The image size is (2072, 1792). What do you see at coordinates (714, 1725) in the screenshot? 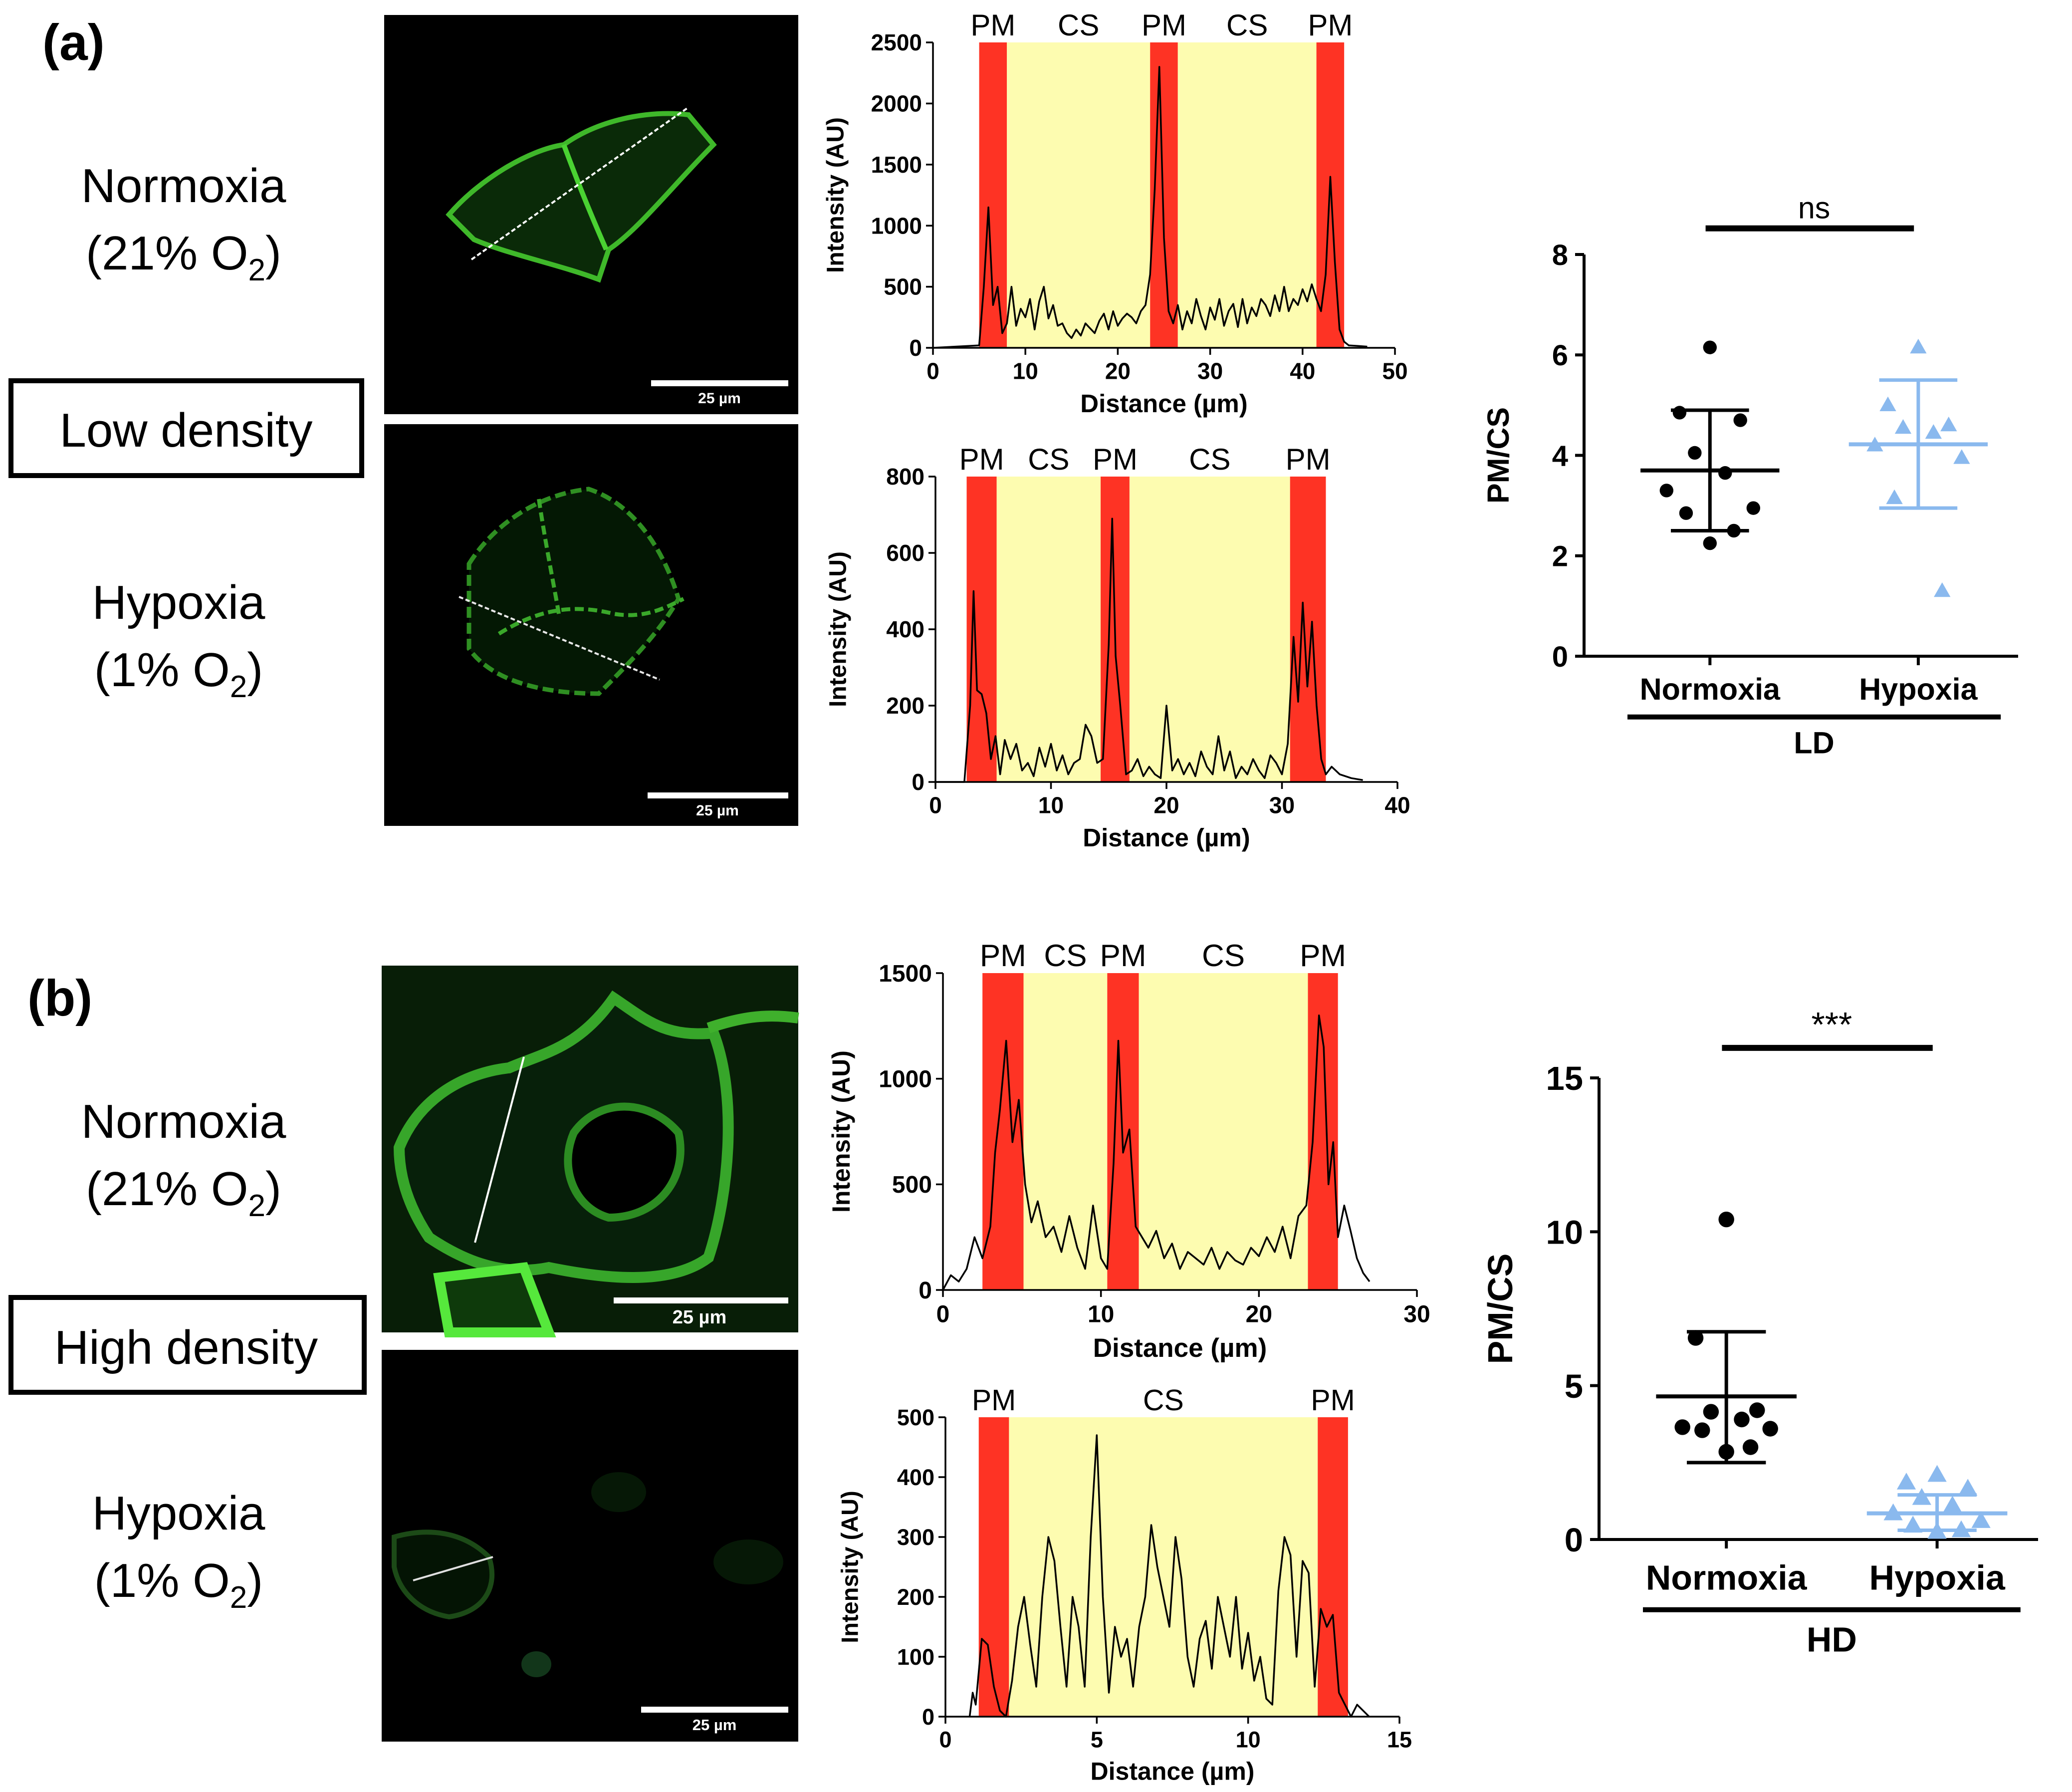
I see `scale-bar-label: 25 µm` at bounding box center [714, 1725].